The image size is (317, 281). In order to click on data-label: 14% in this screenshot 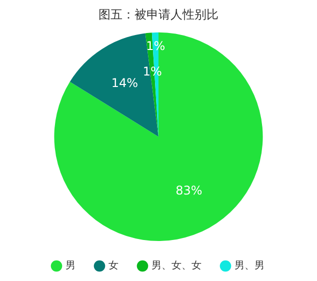, I will do `click(124, 83)`.